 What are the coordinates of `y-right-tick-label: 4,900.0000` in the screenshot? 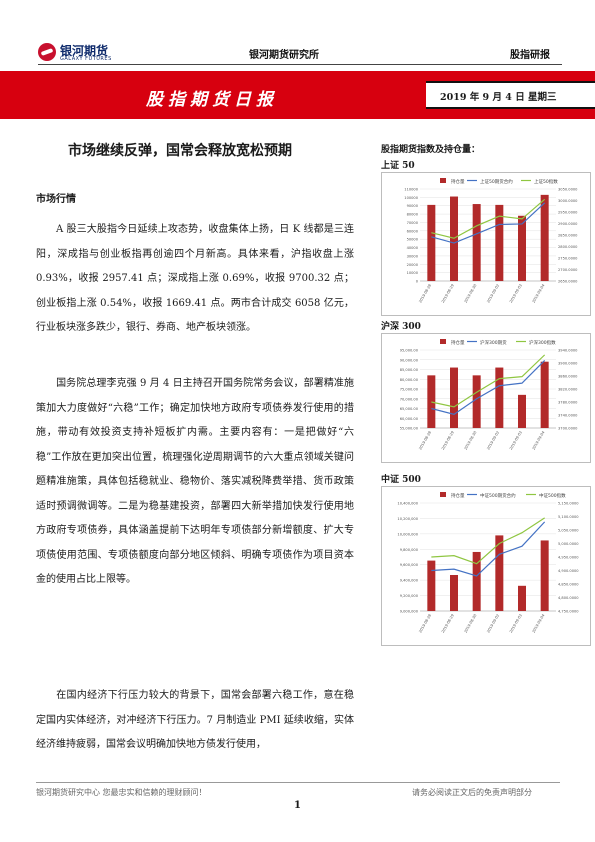 It's located at (568, 571).